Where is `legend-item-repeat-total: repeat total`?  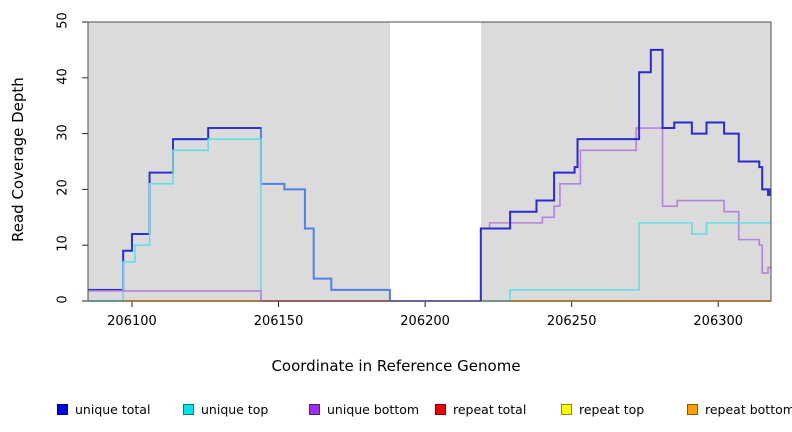 legend-item-repeat-total: repeat total is located at coordinates (480, 409).